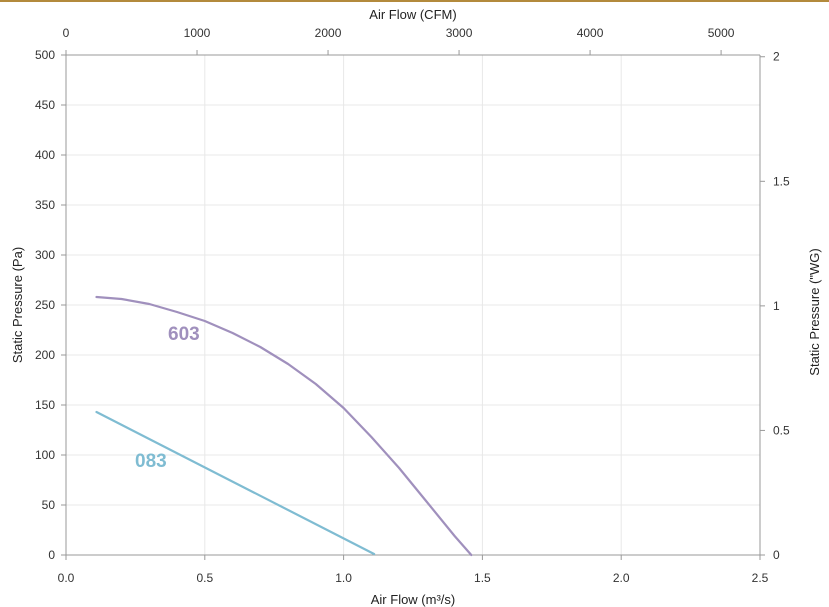  I want to click on y-axis-left-tick-label: 0, so click(51, 555).